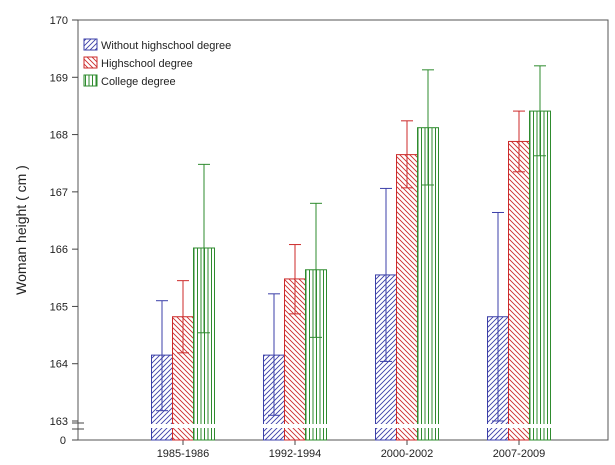 The width and height of the screenshot is (615, 465). What do you see at coordinates (59, 21) in the screenshot?
I see `y-tick-label: 170` at bounding box center [59, 21].